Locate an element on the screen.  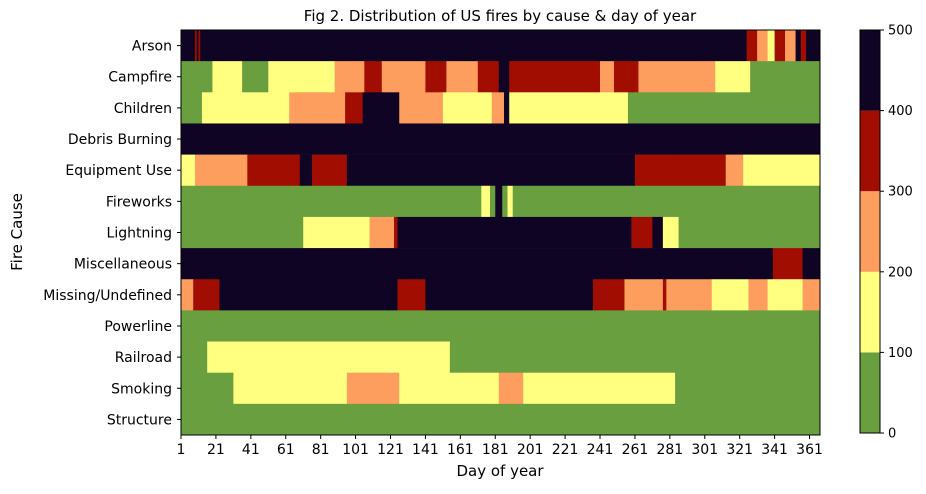
colorbar-tick-label: 0 is located at coordinates (892, 434).